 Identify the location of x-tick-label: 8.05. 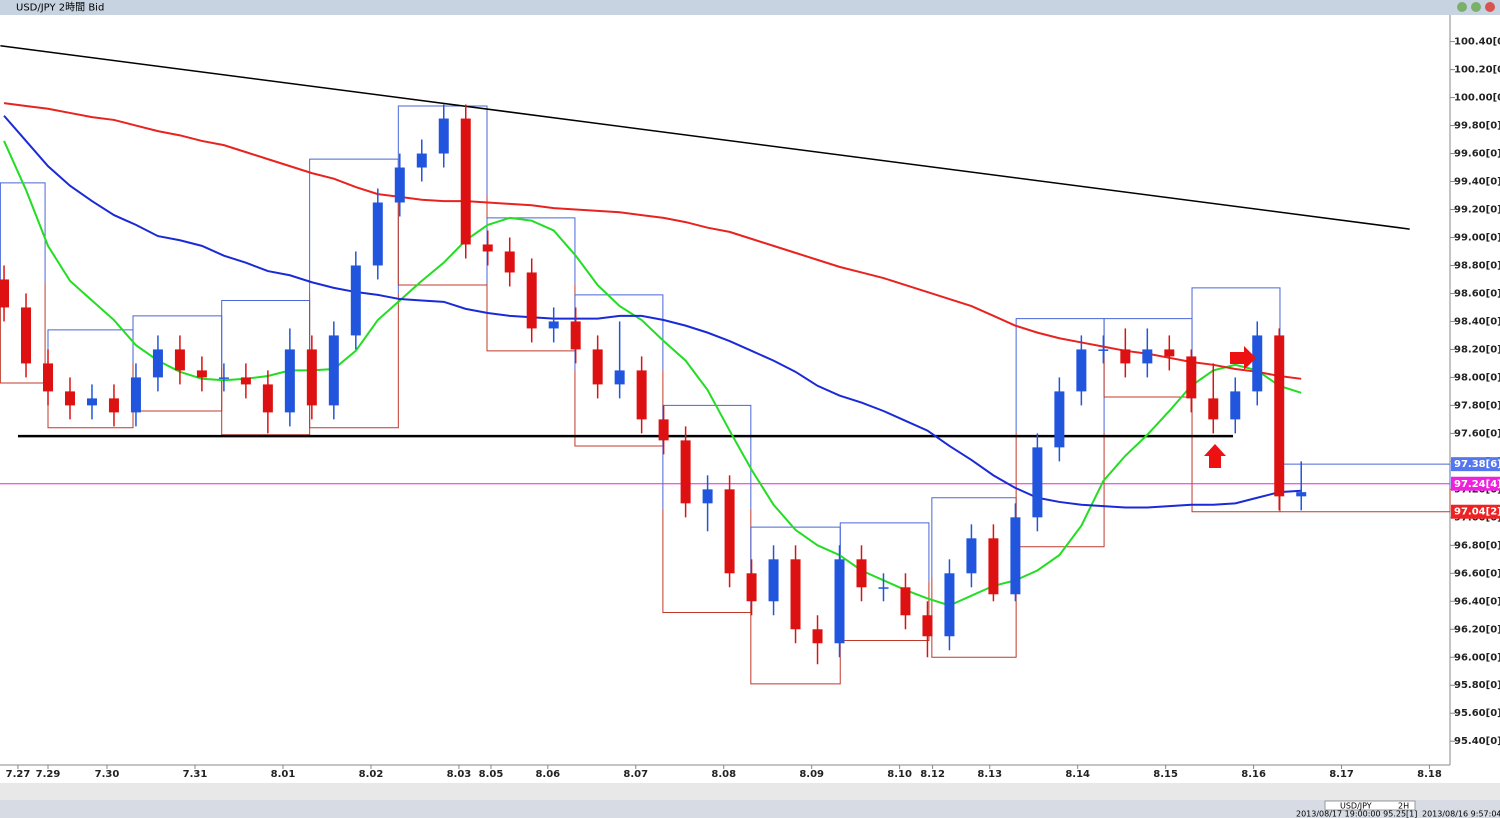
(491, 774).